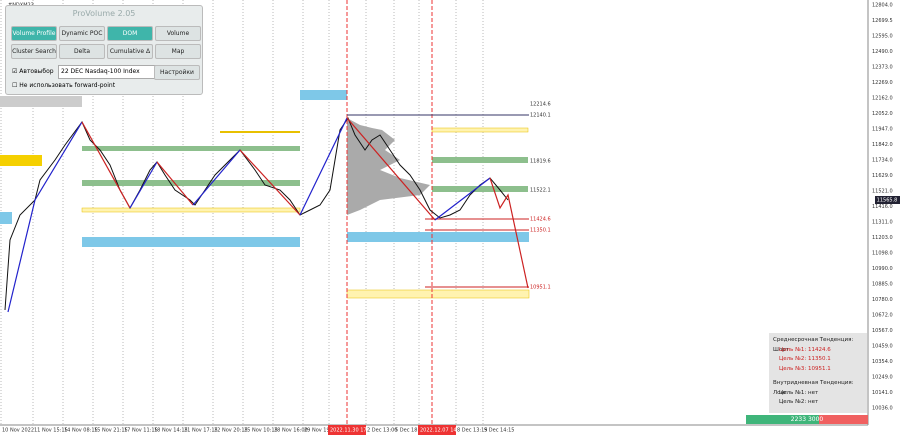  What do you see at coordinates (882, 21) in the screenshot?
I see `price-label: 12699.5` at bounding box center [882, 21].